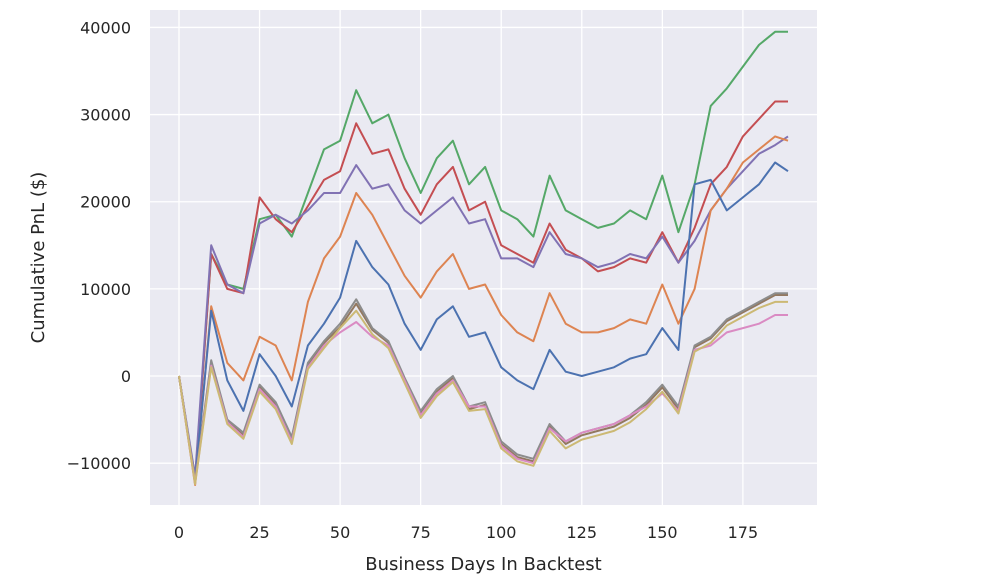  Describe the element at coordinates (743, 532) in the screenshot. I see `x-tick-label: 175` at that location.